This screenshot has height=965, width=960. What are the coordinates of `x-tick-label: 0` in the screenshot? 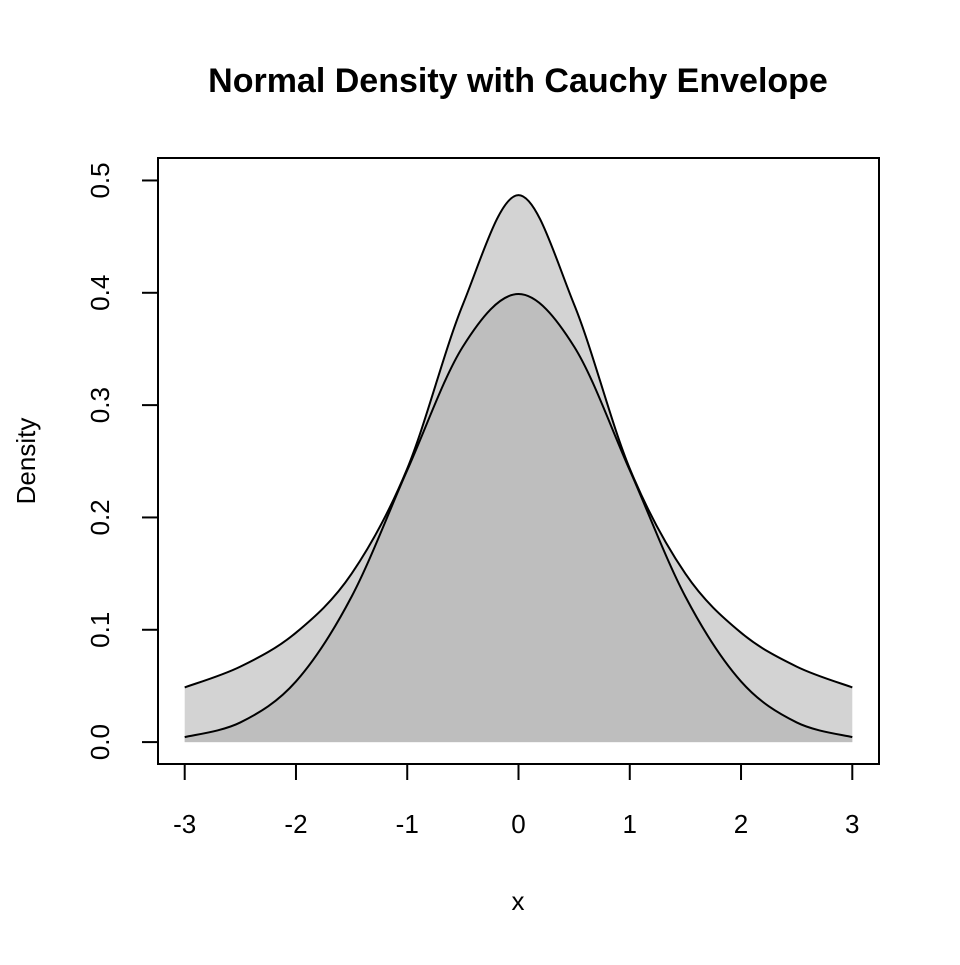 It's located at (518, 824).